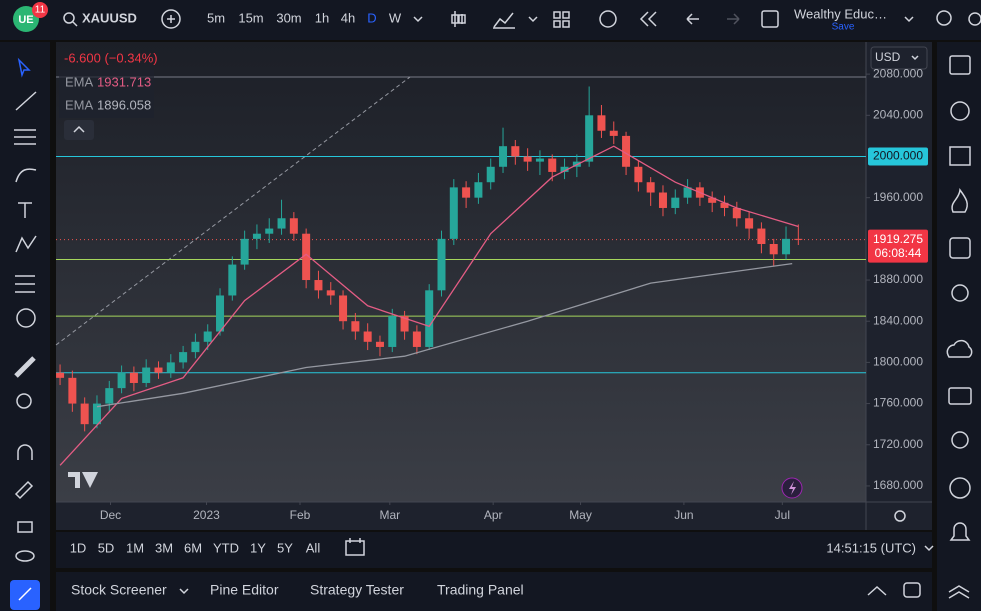 The image size is (981, 611). Describe the element at coordinates (313, 547) in the screenshot. I see `range-button: All` at that location.